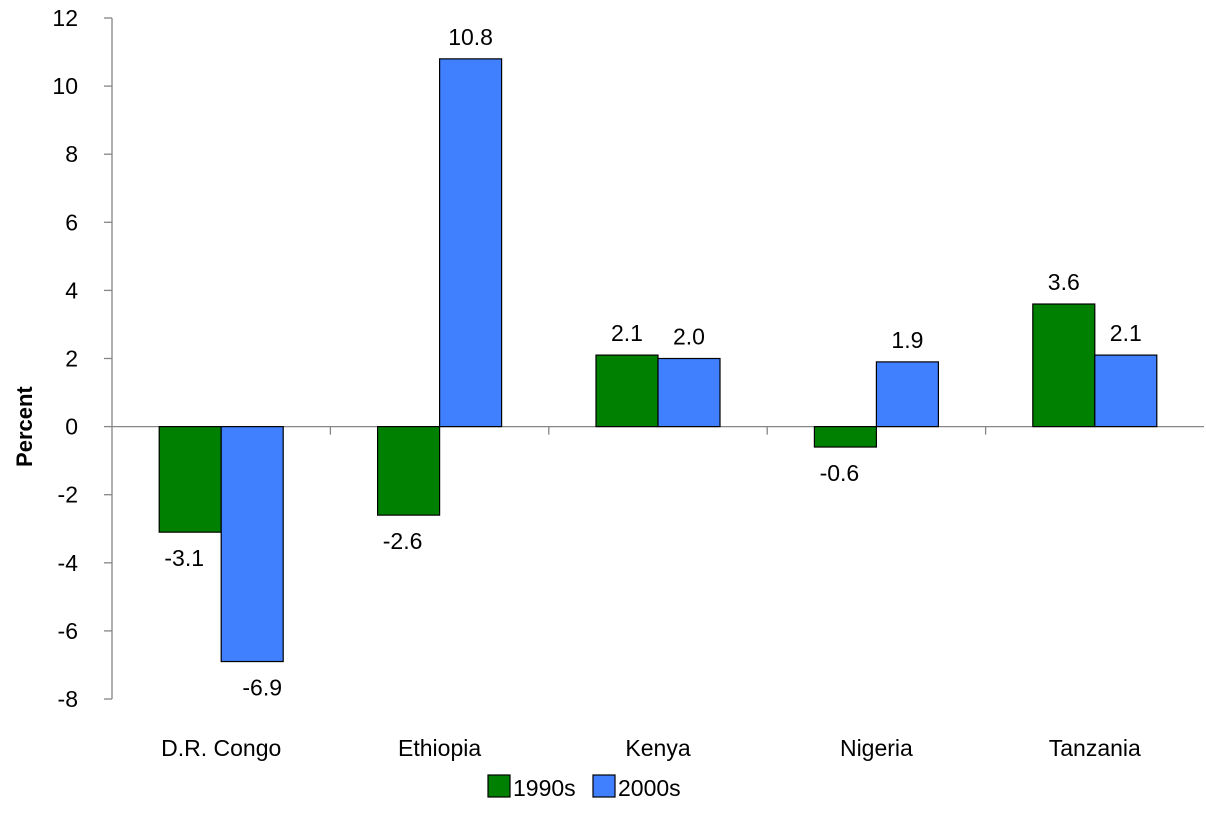 Image resolution: width=1206 pixels, height=821 pixels. What do you see at coordinates (876, 748) in the screenshot?
I see `x-tick-label: Nigeria` at bounding box center [876, 748].